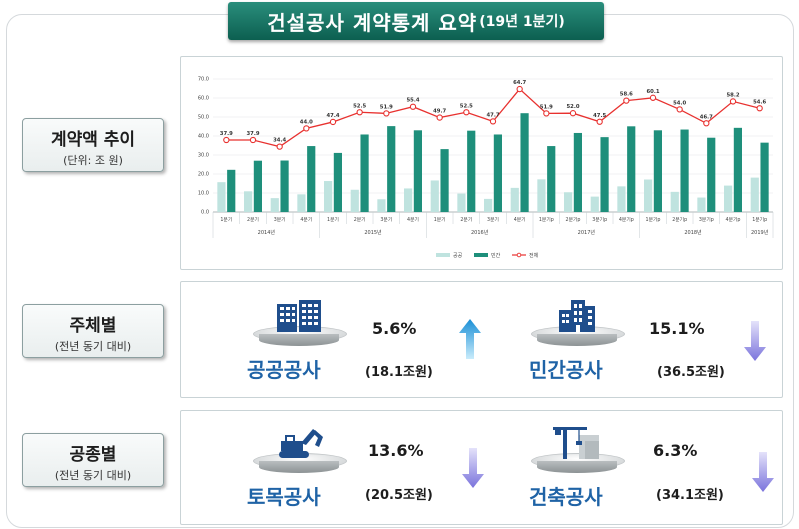 Image resolution: width=799 pixels, height=529 pixels. What do you see at coordinates (487, 255) in the screenshot?
I see `chart-legend: 공공 민간 전체` at bounding box center [487, 255].